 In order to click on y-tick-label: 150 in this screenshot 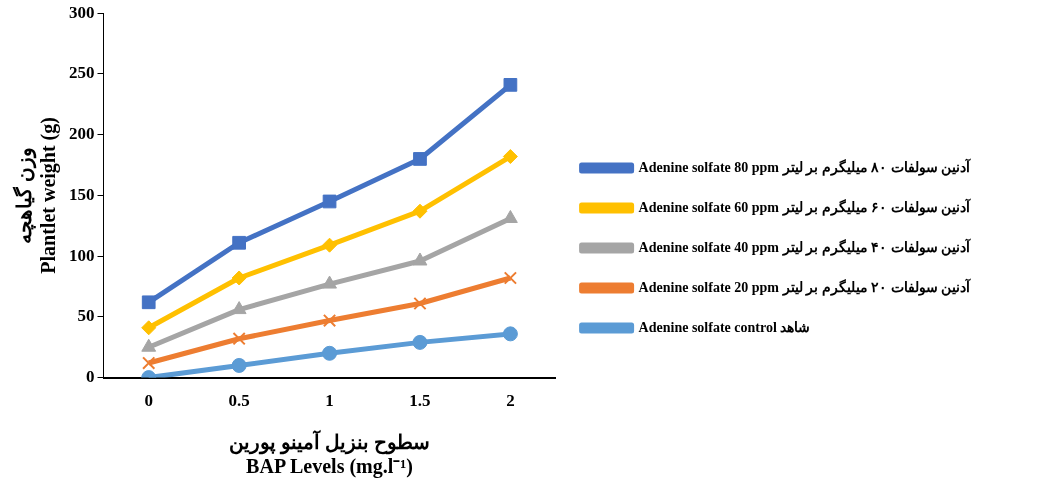, I will do `click(82, 194)`.